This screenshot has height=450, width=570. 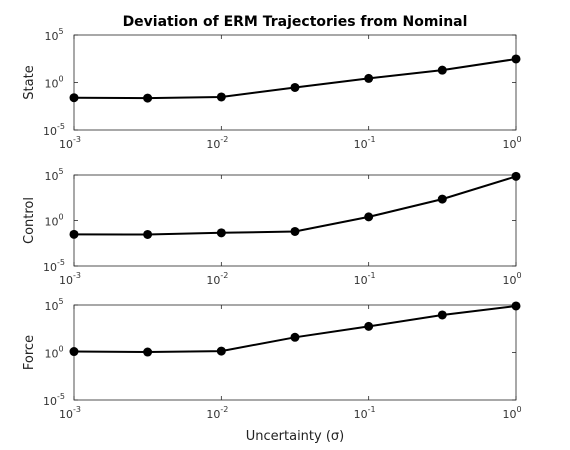 I want to click on y-axis-label: State, so click(x=29, y=82).